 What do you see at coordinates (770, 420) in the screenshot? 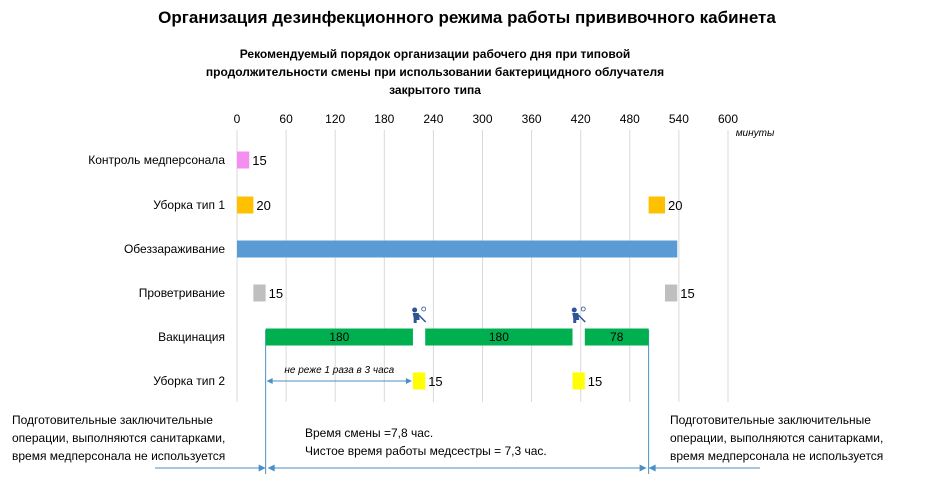
I see `right-note-line: Подготовительные заключительные` at bounding box center [770, 420].